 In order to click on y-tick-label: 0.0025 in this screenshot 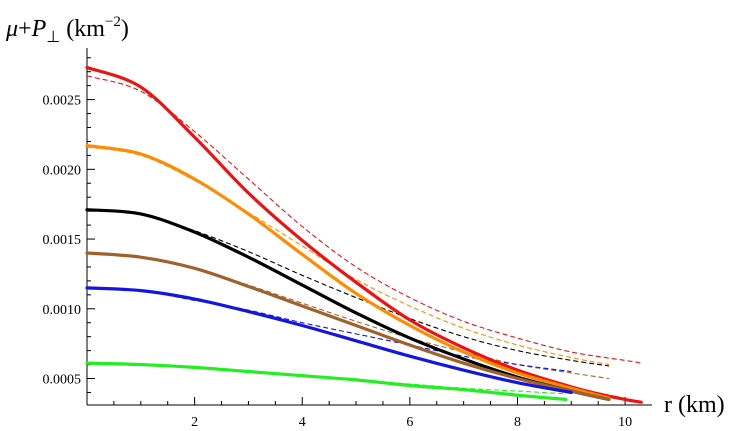, I will do `click(62, 101)`.